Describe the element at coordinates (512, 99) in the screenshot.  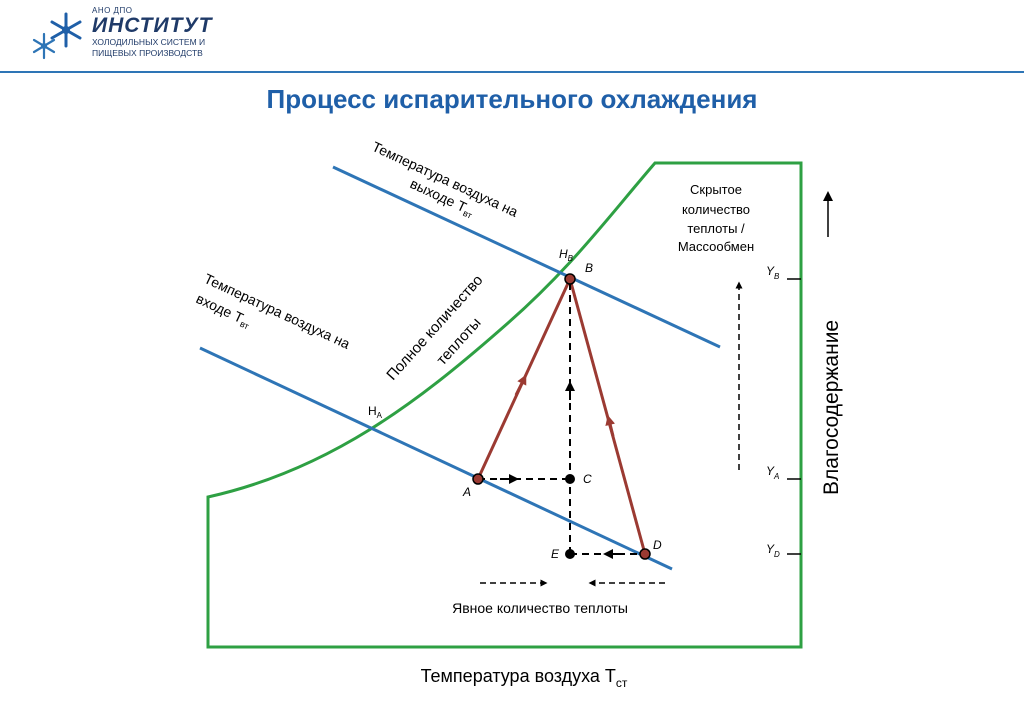
I see `slide-title: Процесс испарительного охлаждения` at that location.